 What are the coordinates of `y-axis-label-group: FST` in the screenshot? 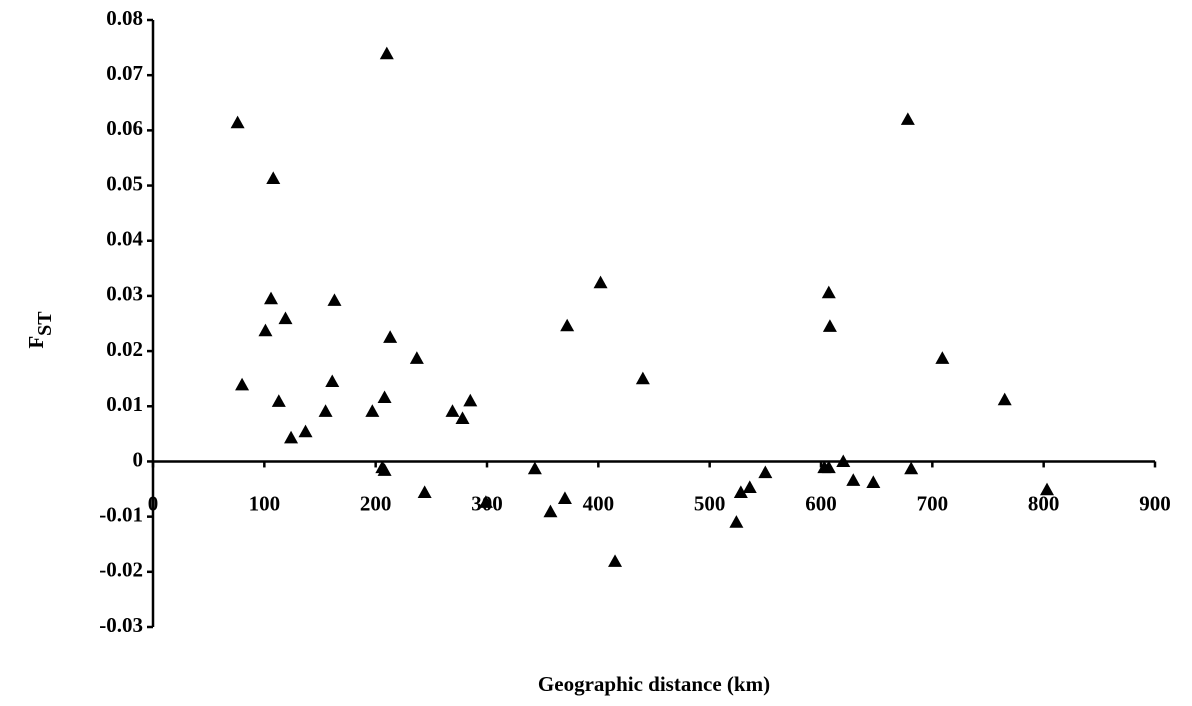 It's located at (40, 330).